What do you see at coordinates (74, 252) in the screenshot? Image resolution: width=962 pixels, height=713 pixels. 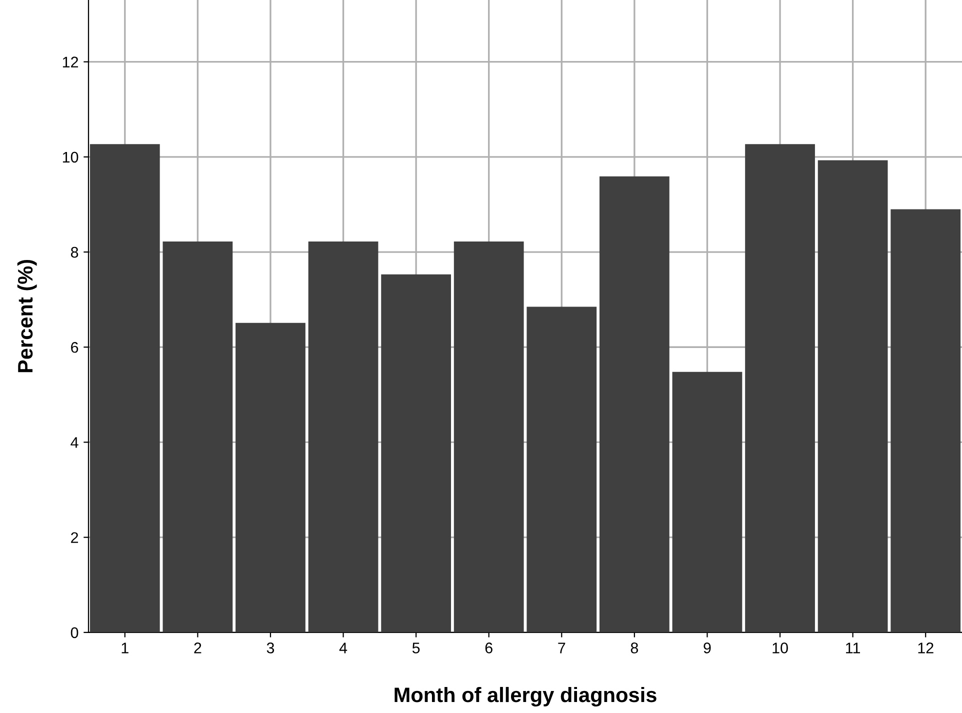 I see `y-tick-label: 8` at bounding box center [74, 252].